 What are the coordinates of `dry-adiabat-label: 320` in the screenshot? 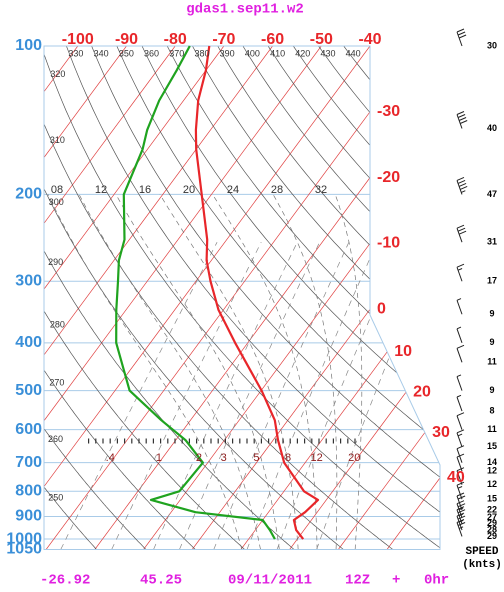 It's located at (57, 74).